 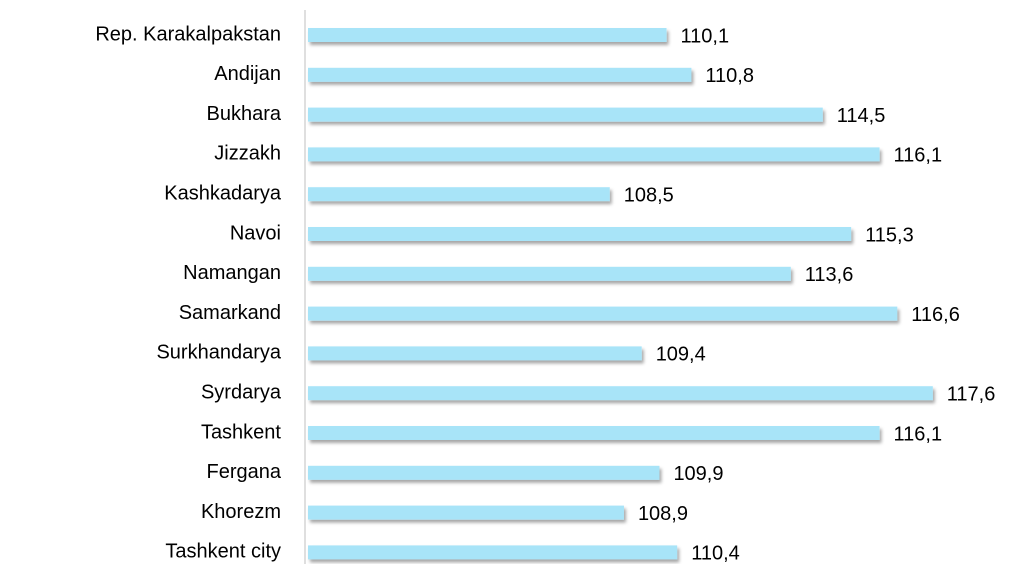 I want to click on category-label: Namangan, so click(x=232, y=273).